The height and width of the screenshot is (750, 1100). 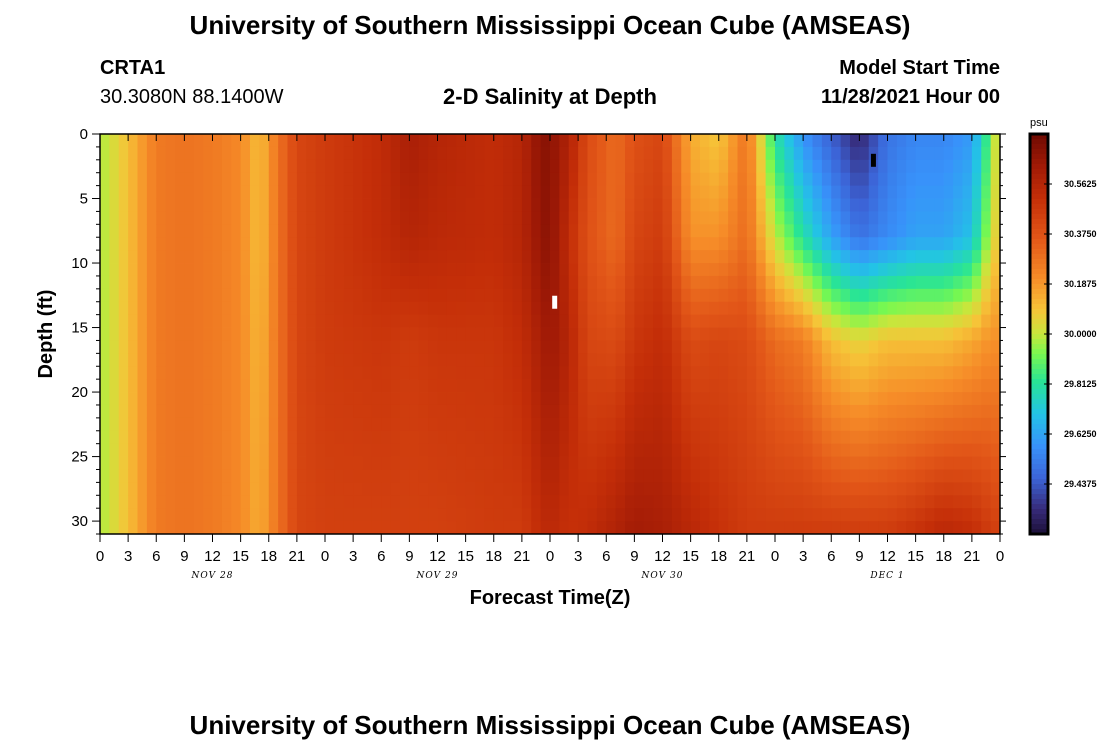 I want to click on x-tick-label: 15, so click(x=690, y=556).